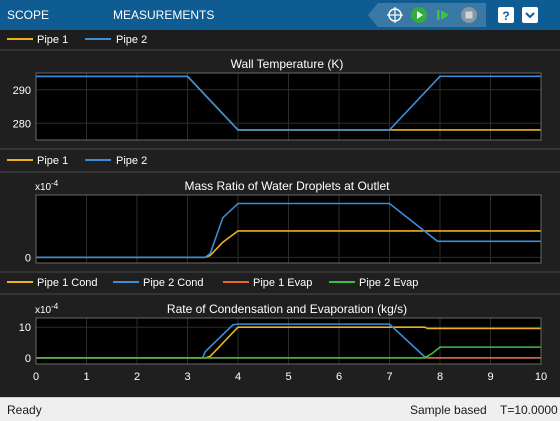 This screenshot has width=560, height=421. I want to click on x-tick-label: 3, so click(187, 377).